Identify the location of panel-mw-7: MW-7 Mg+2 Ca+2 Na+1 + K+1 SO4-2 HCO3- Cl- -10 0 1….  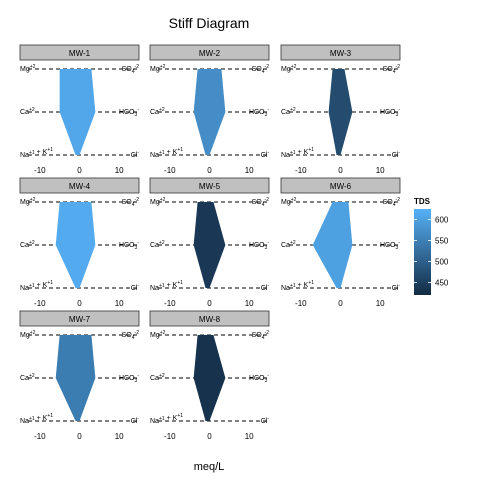
(79, 375).